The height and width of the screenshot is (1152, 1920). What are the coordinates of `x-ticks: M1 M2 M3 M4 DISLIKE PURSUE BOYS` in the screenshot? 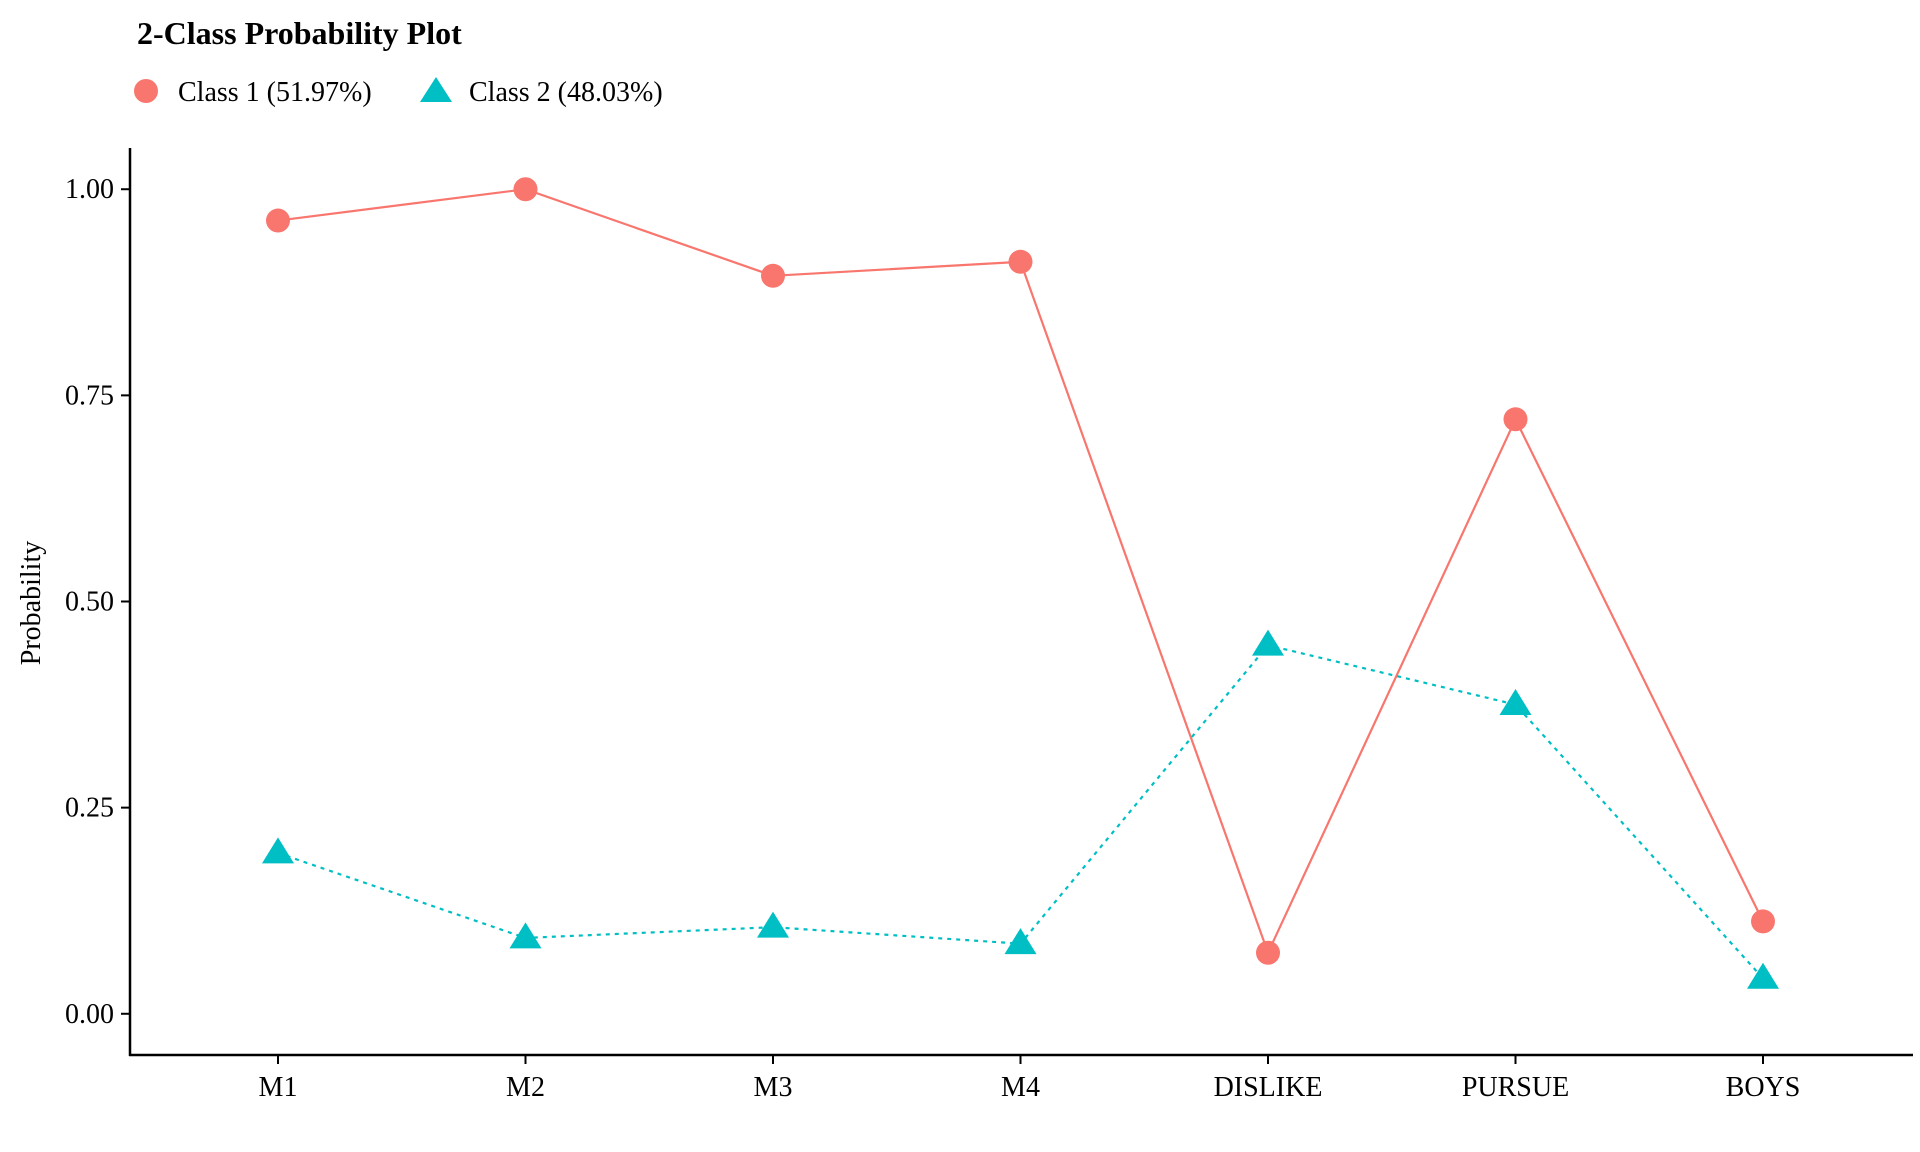 It's located at (1030, 1079).